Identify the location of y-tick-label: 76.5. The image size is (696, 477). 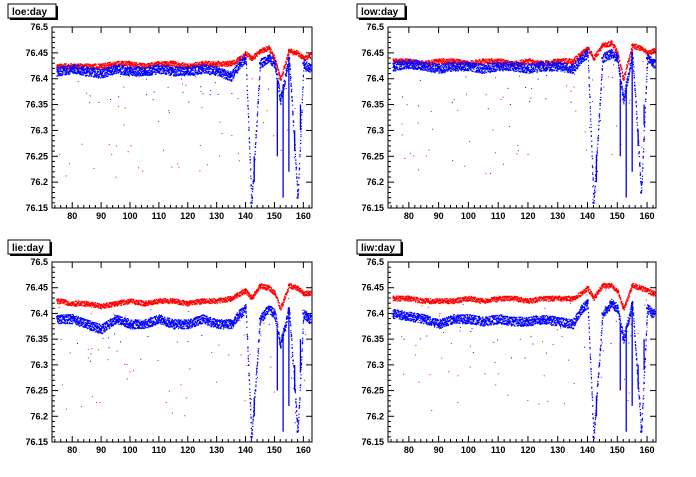
(39, 27).